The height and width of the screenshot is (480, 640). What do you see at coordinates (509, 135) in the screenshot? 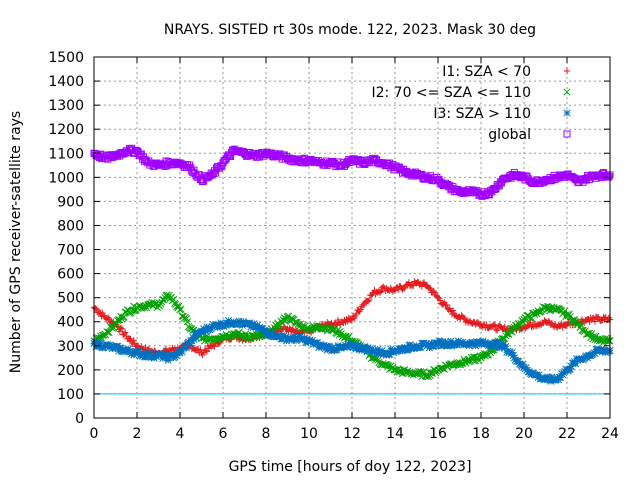
I see `legend-label: global` at bounding box center [509, 135].